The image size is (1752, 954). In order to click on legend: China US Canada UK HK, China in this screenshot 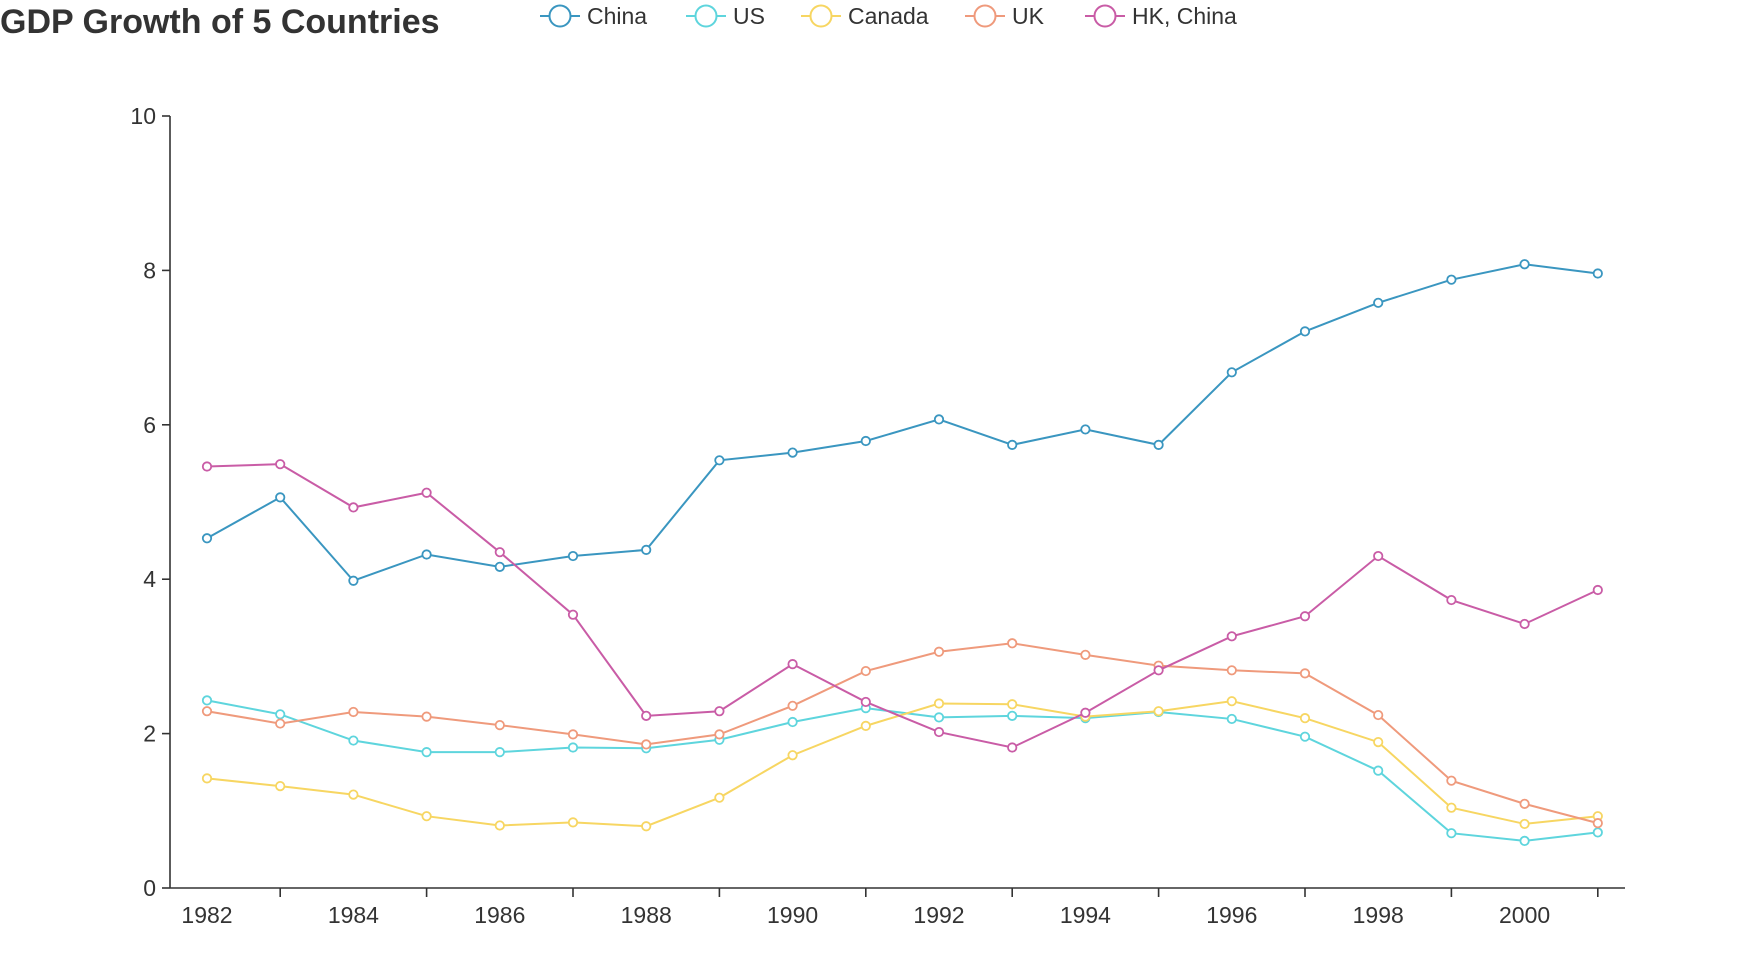, I will do `click(888, 16)`.